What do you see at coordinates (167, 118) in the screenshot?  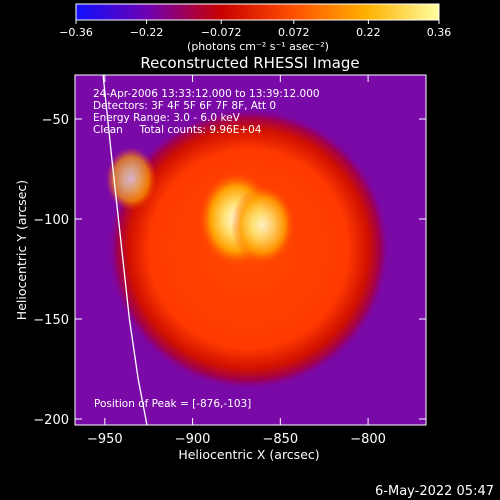 I see `annotation-energy: Energy Range: 3.0 - 6.0 keV` at bounding box center [167, 118].